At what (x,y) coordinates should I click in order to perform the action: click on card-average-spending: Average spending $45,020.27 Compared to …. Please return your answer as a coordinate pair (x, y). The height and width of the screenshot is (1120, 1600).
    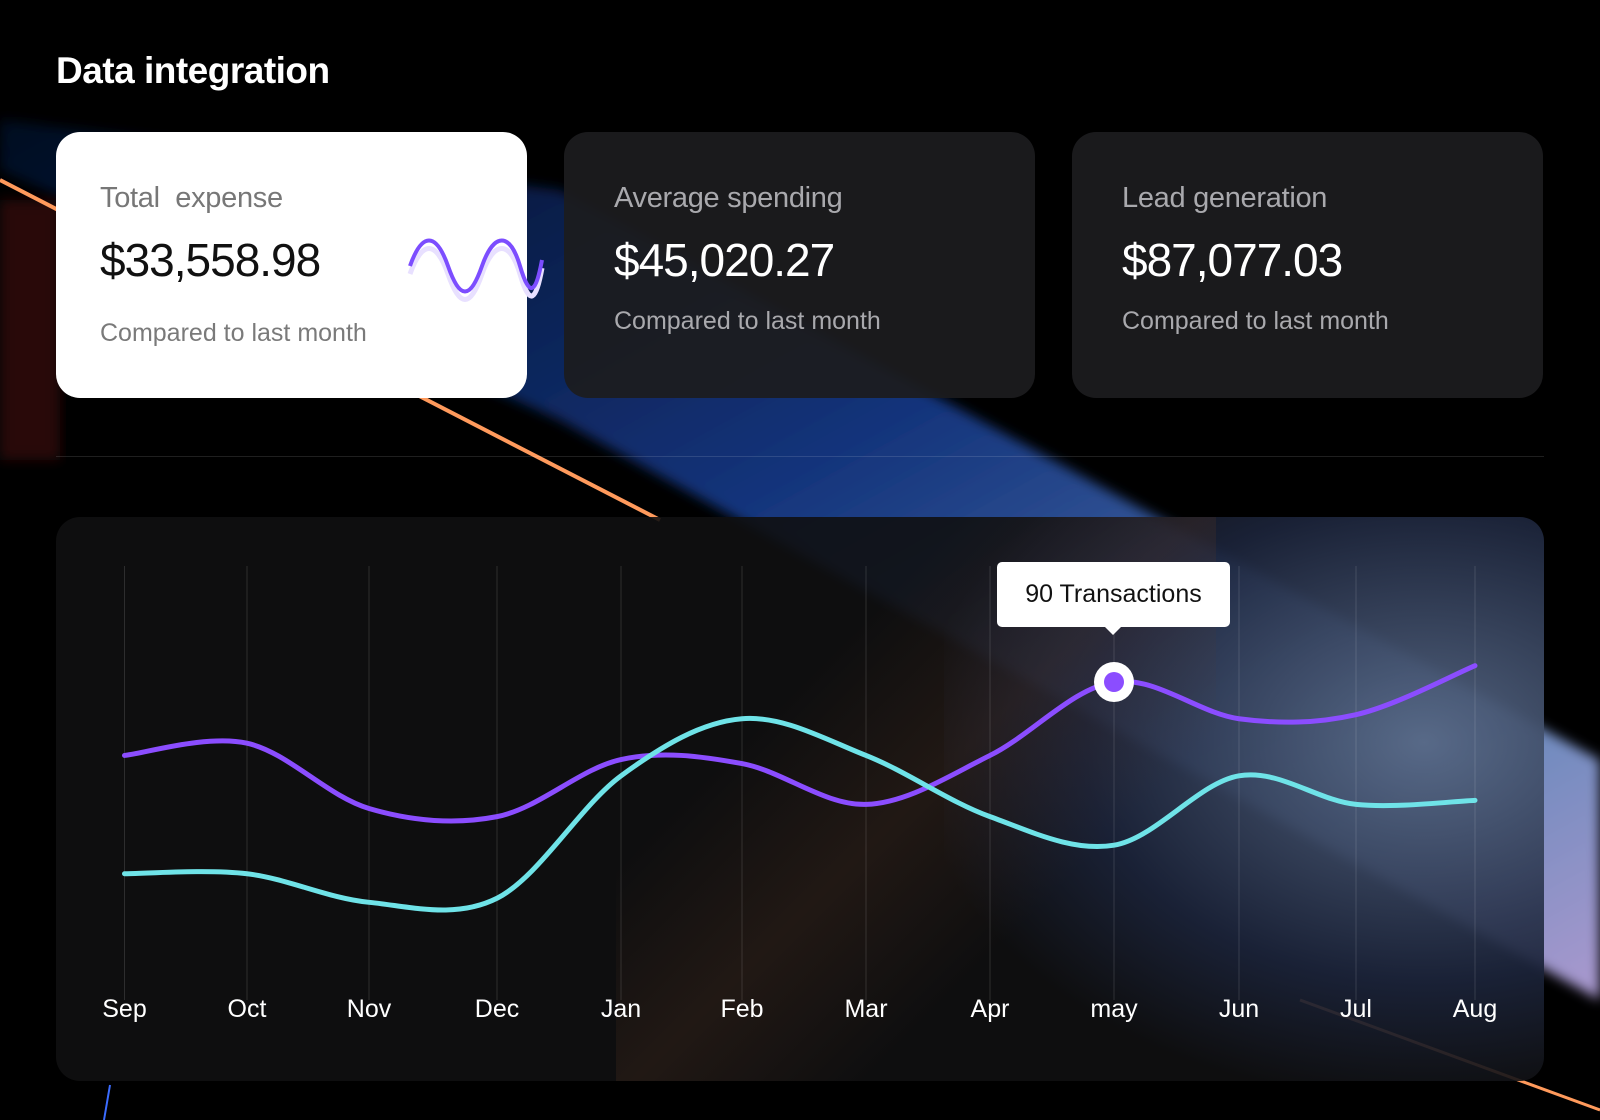
    Looking at the image, I should click on (799, 265).